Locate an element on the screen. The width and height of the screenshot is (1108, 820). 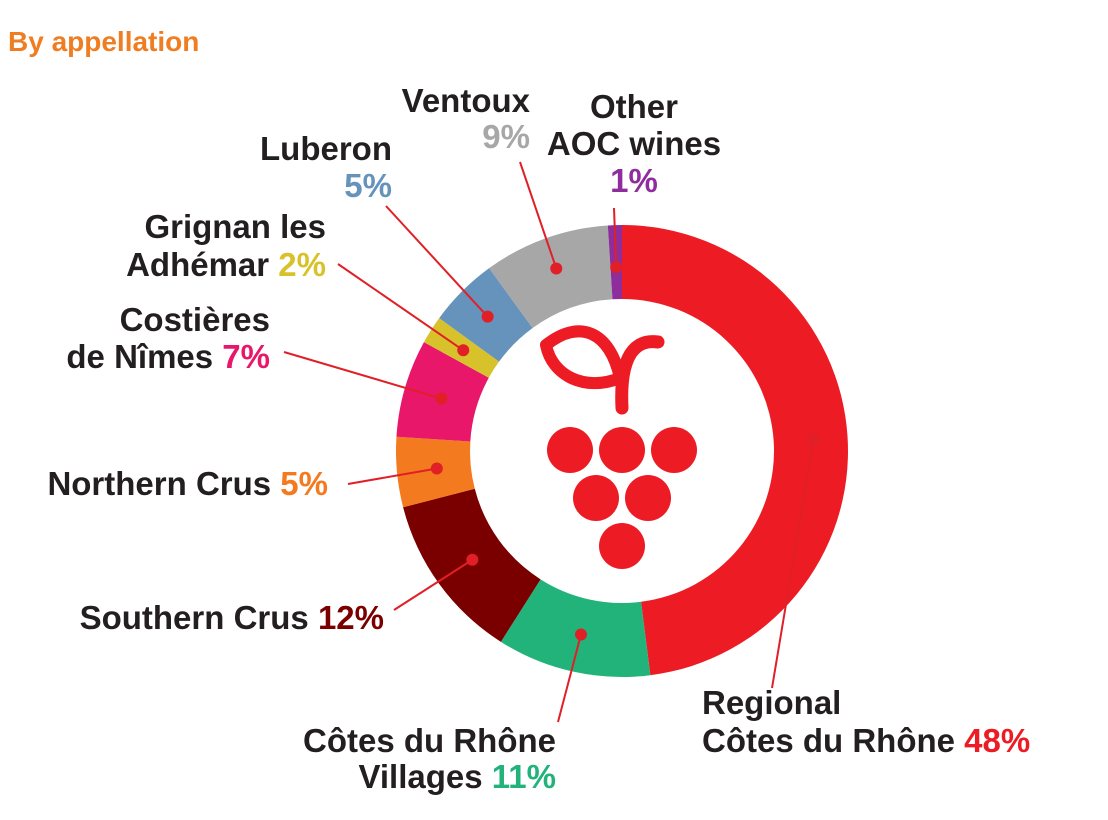
value-label-costieres-de-nimes: 7% is located at coordinates (246, 356).